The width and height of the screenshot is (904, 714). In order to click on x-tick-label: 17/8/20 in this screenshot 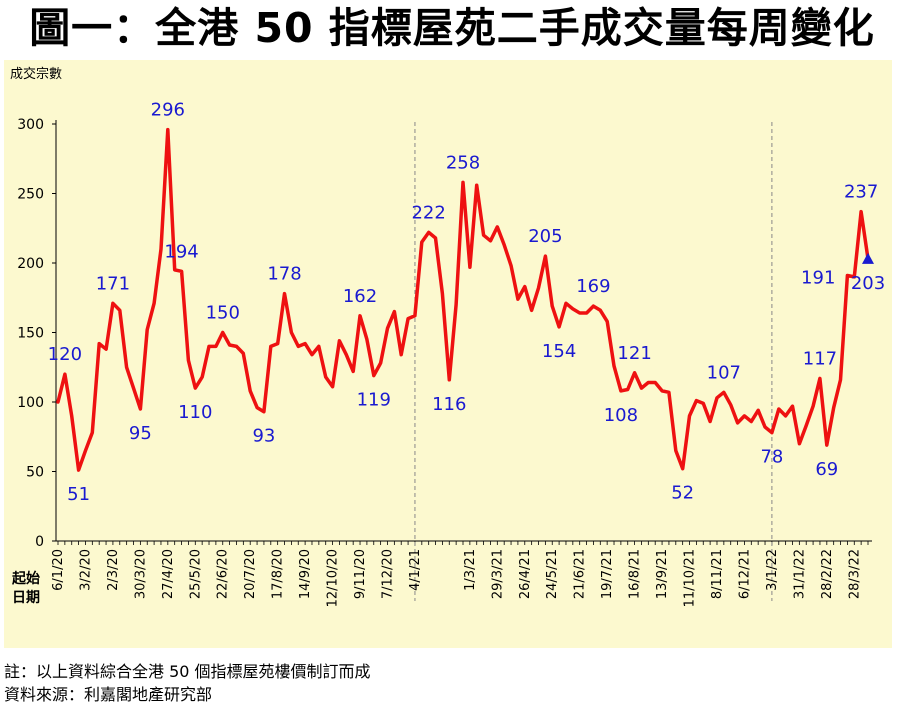, I will do `click(278, 574)`.